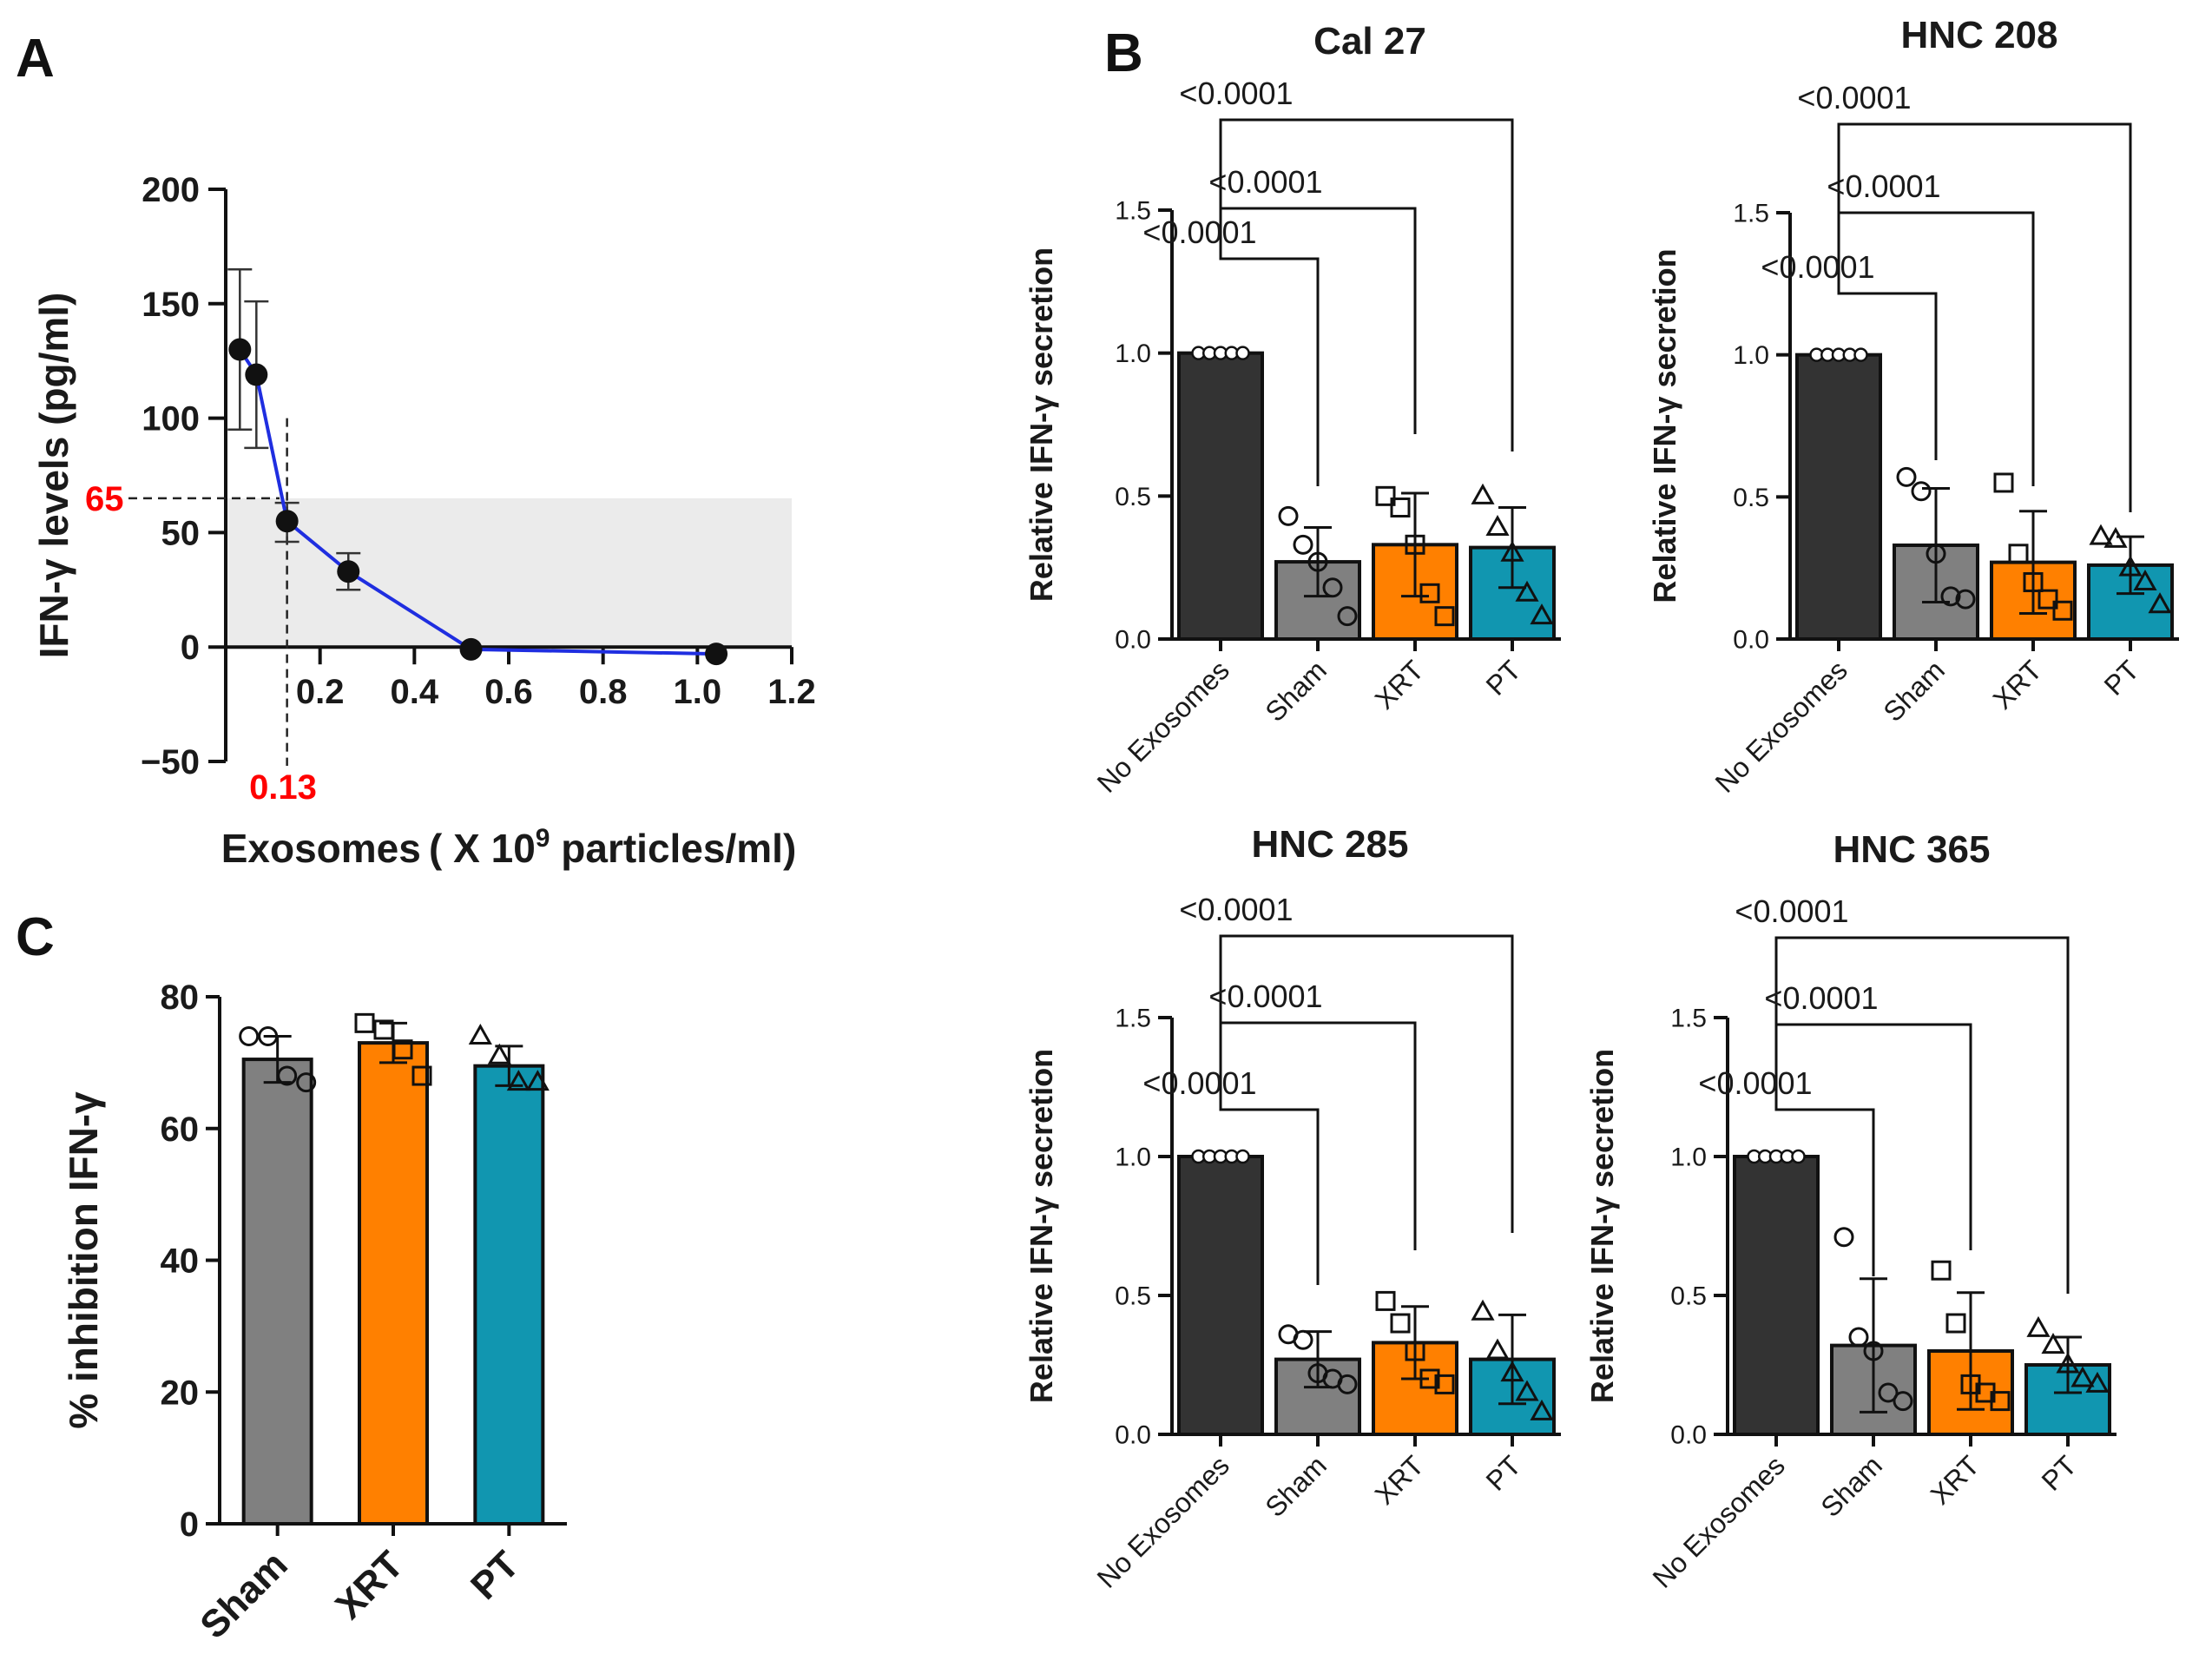 This screenshot has width=2212, height=1674. I want to click on y-tick-label: 1.0, so click(1133, 1157).